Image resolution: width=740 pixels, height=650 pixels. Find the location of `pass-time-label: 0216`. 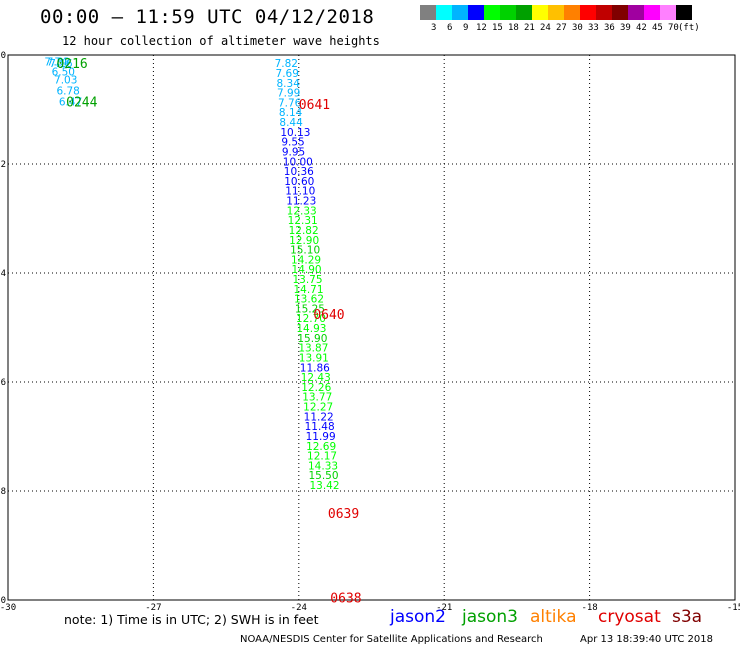

pass-time-label: 0216 is located at coordinates (71, 64).